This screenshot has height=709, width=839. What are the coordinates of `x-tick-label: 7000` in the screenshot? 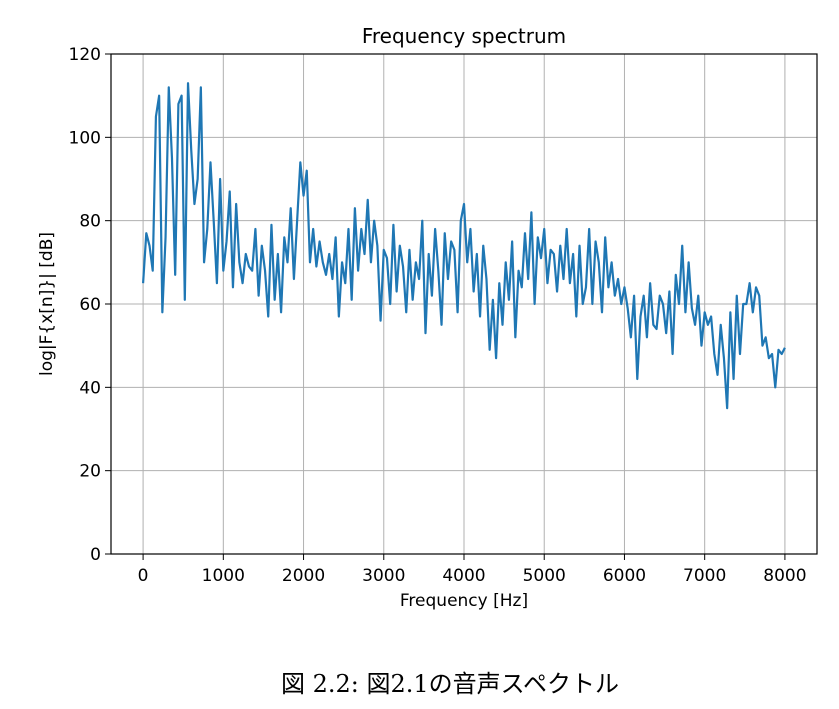 It's located at (704, 576).